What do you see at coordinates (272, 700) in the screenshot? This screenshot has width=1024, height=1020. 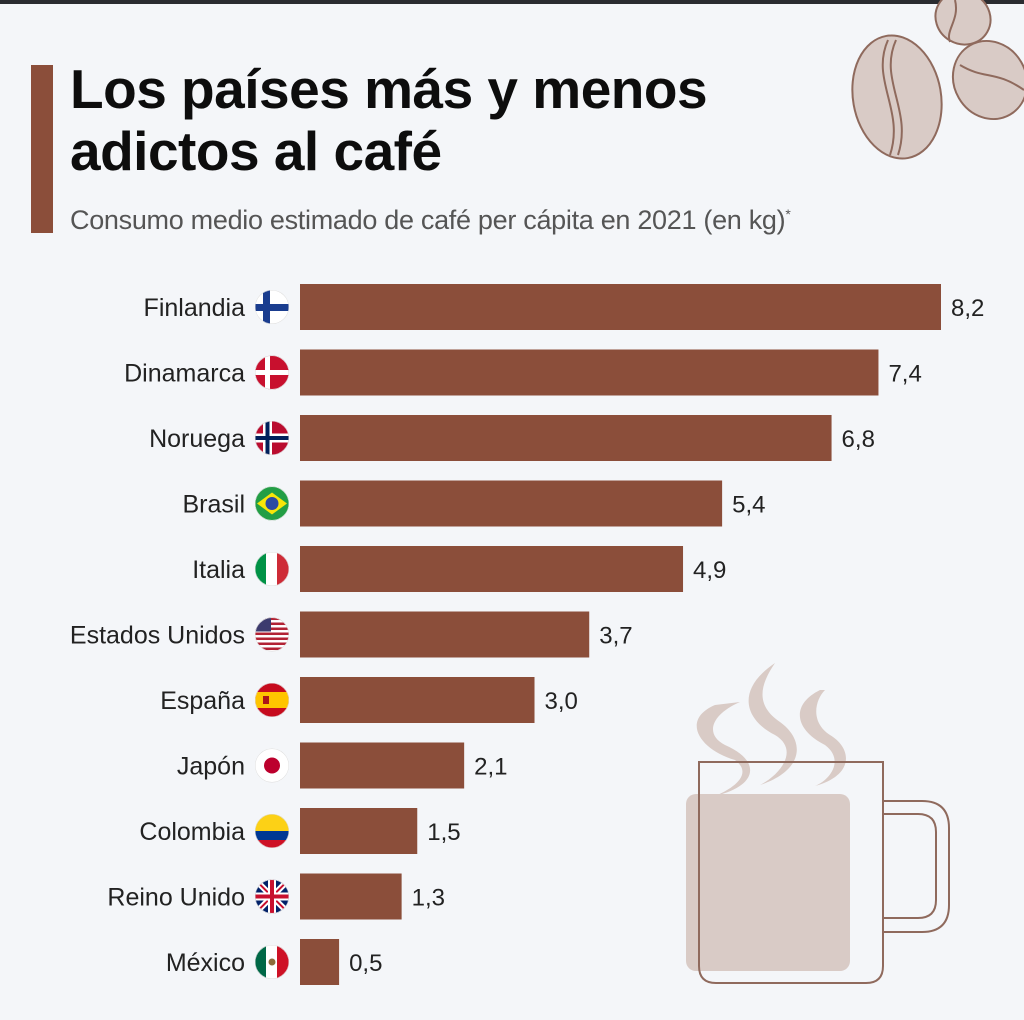 I see `flag-spain-icon` at bounding box center [272, 700].